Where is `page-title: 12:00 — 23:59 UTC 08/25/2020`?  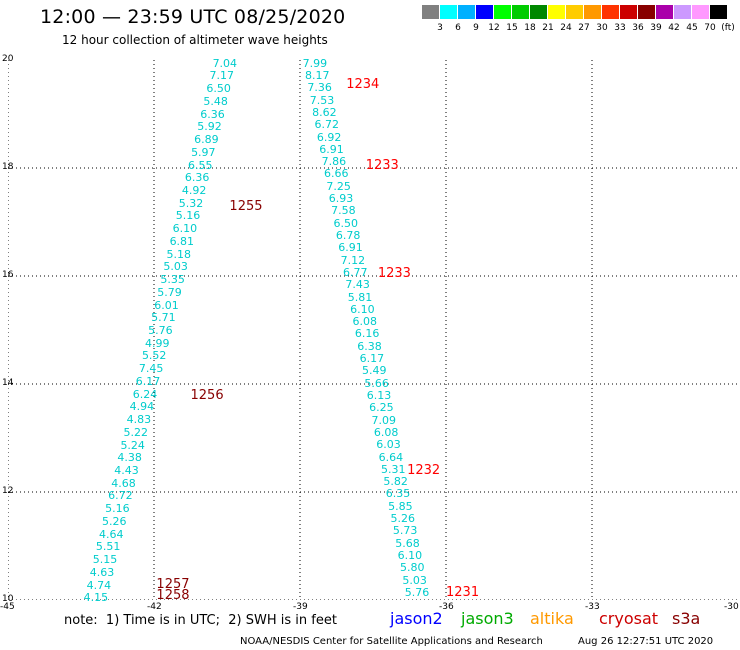 page-title: 12:00 — 23:59 UTC 08/25/2020 is located at coordinates (193, 17).